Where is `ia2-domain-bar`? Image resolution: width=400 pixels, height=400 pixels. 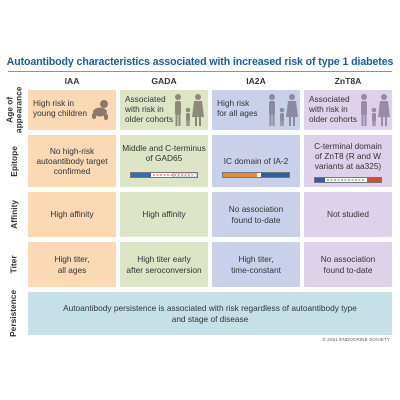 ia2-domain-bar is located at coordinates (256, 175).